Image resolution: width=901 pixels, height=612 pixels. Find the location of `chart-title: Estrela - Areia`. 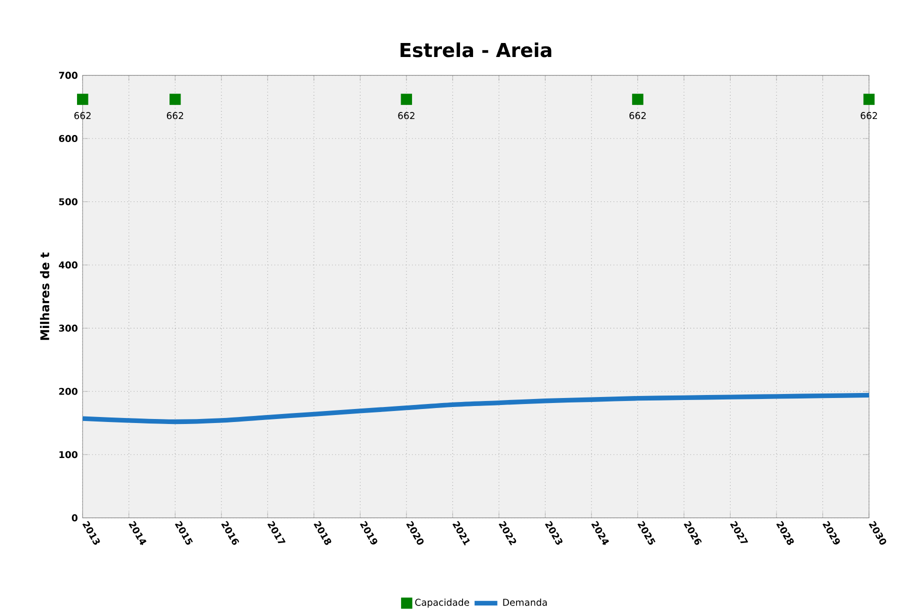

chart-title: Estrela - Areia is located at coordinates (476, 50).